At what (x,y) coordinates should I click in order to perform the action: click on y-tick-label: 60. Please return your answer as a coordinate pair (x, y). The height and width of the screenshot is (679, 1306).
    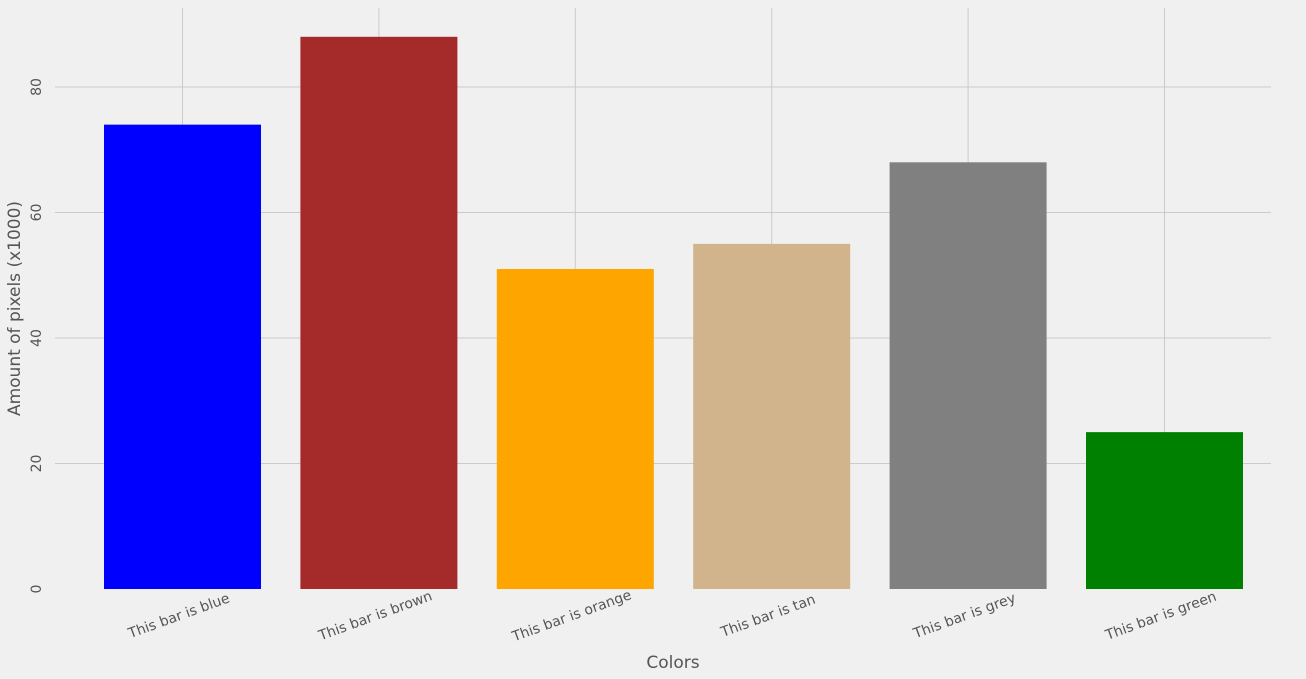
    Looking at the image, I should click on (37, 213).